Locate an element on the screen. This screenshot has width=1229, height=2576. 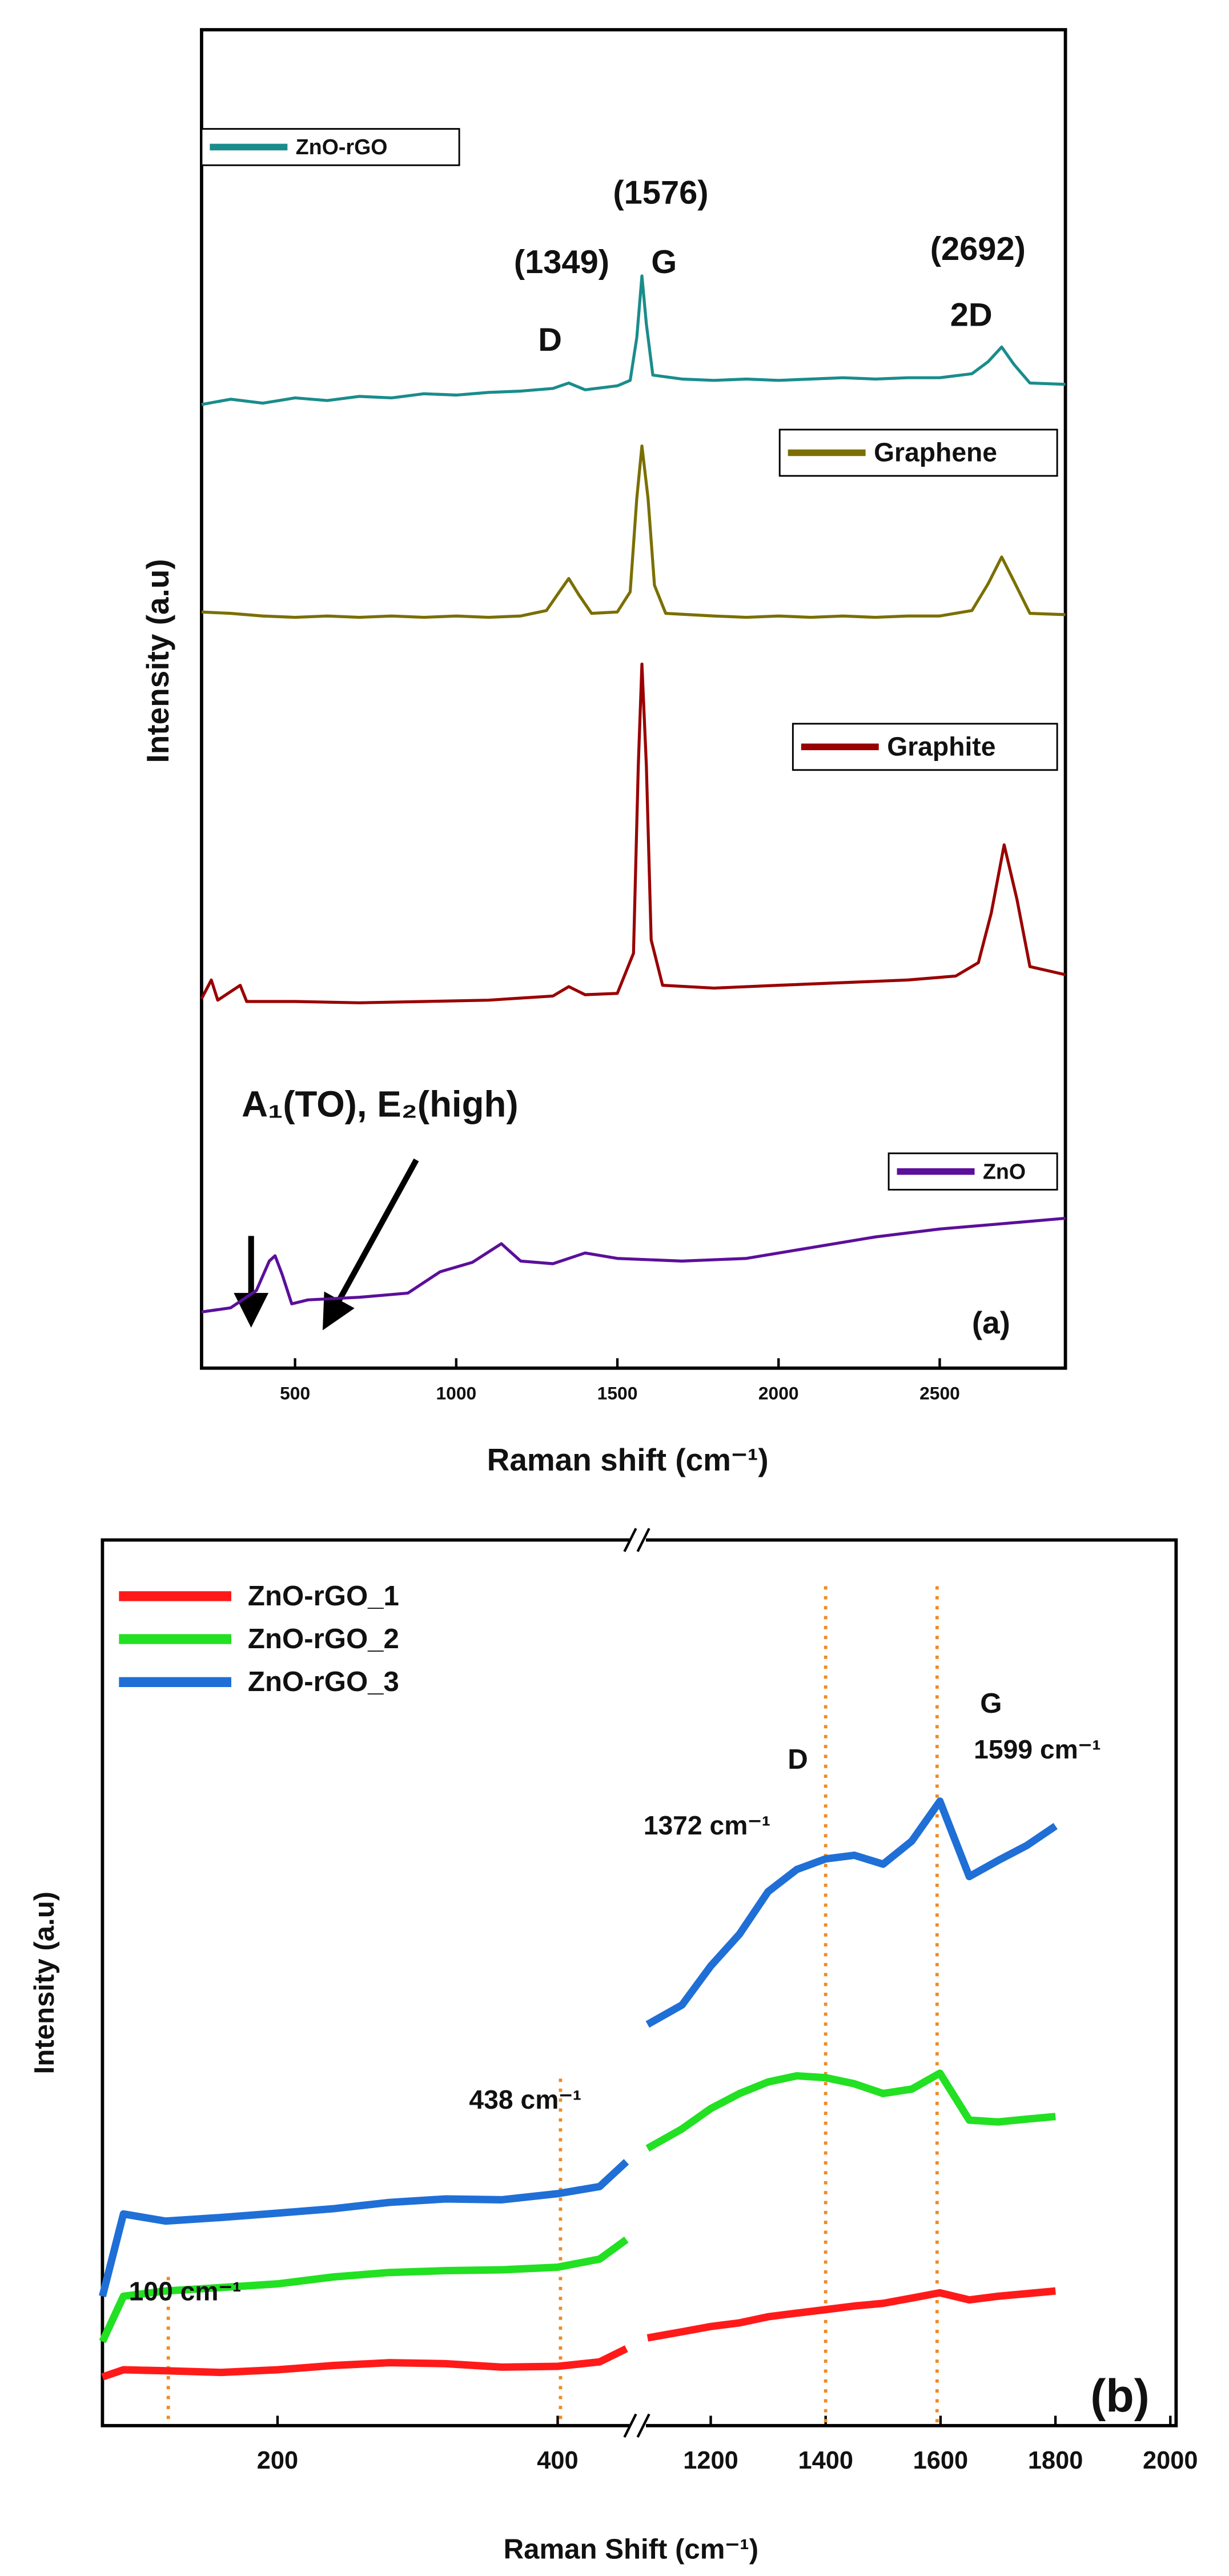
legend-label: ZnO-rGO_3 is located at coordinates (323, 1681).